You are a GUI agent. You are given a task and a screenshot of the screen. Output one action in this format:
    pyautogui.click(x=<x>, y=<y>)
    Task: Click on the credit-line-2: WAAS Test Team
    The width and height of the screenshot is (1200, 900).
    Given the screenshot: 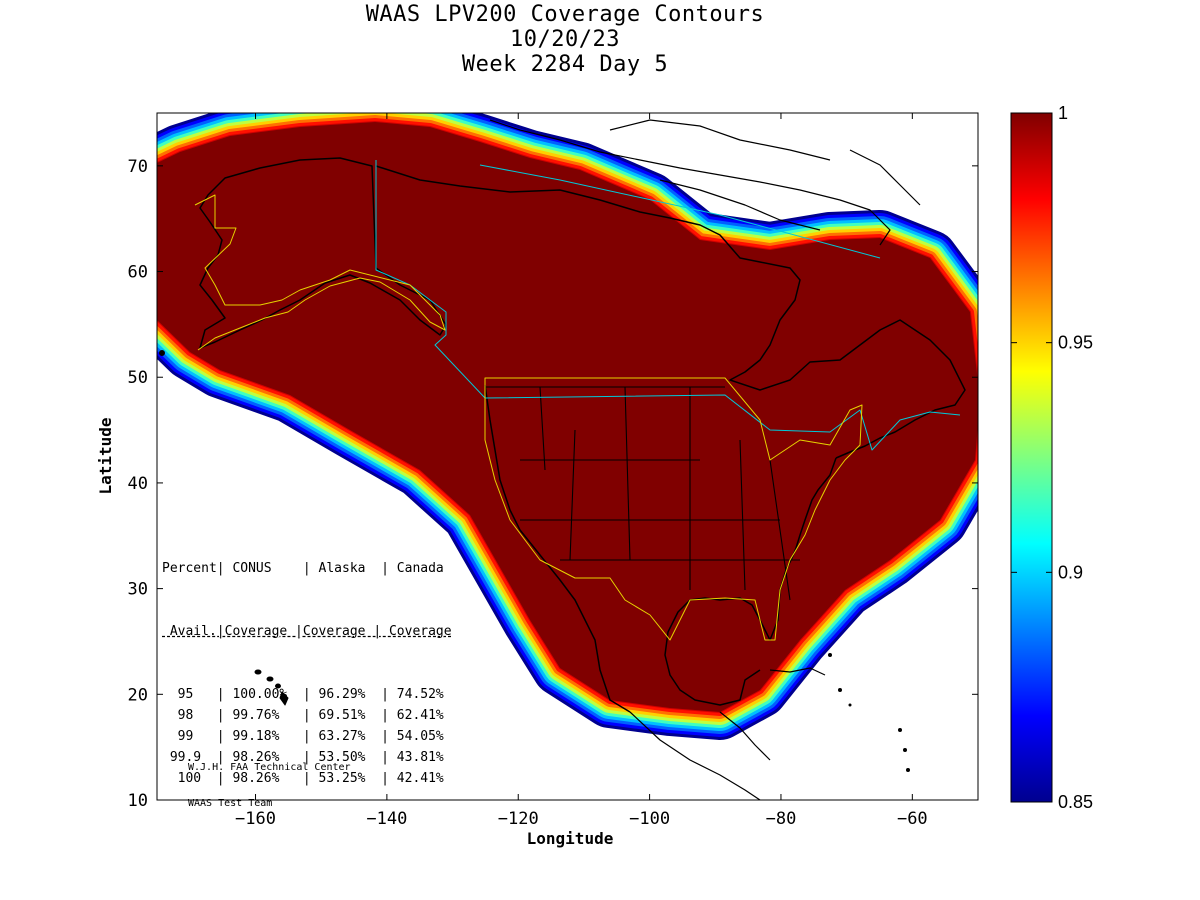 What is the action you would take?
    pyautogui.click(x=230, y=803)
    